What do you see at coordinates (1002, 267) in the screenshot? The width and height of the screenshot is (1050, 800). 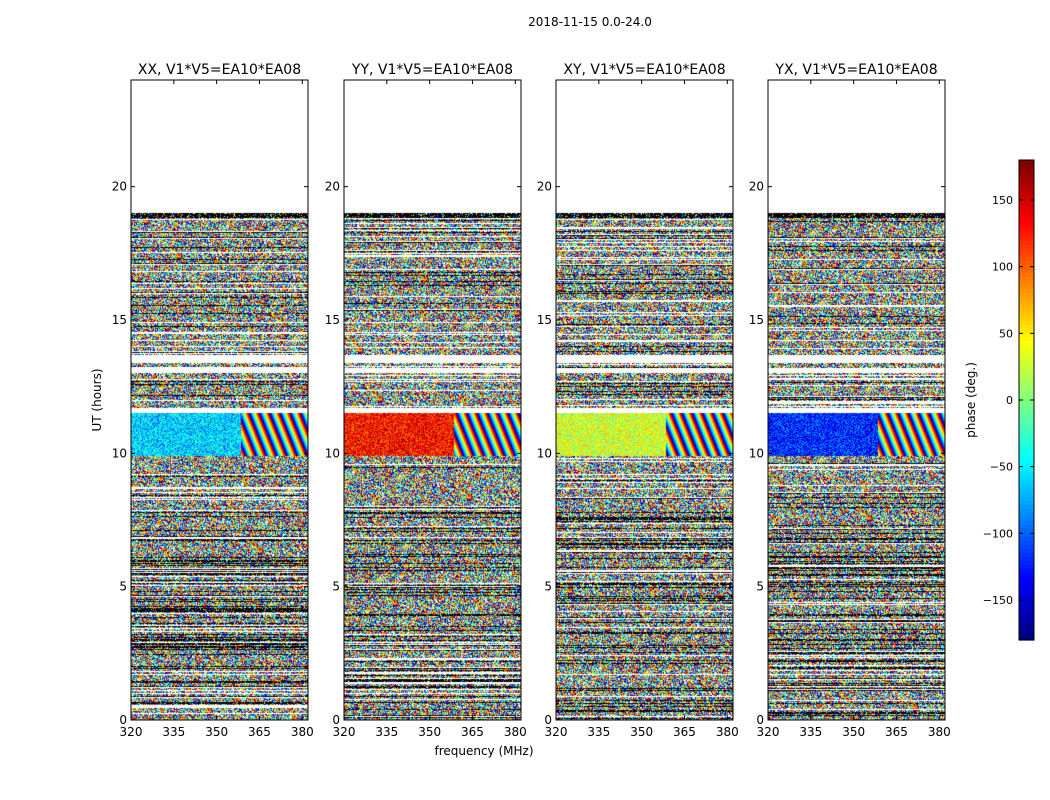 I see `colorbar-tick-label: 100` at bounding box center [1002, 267].